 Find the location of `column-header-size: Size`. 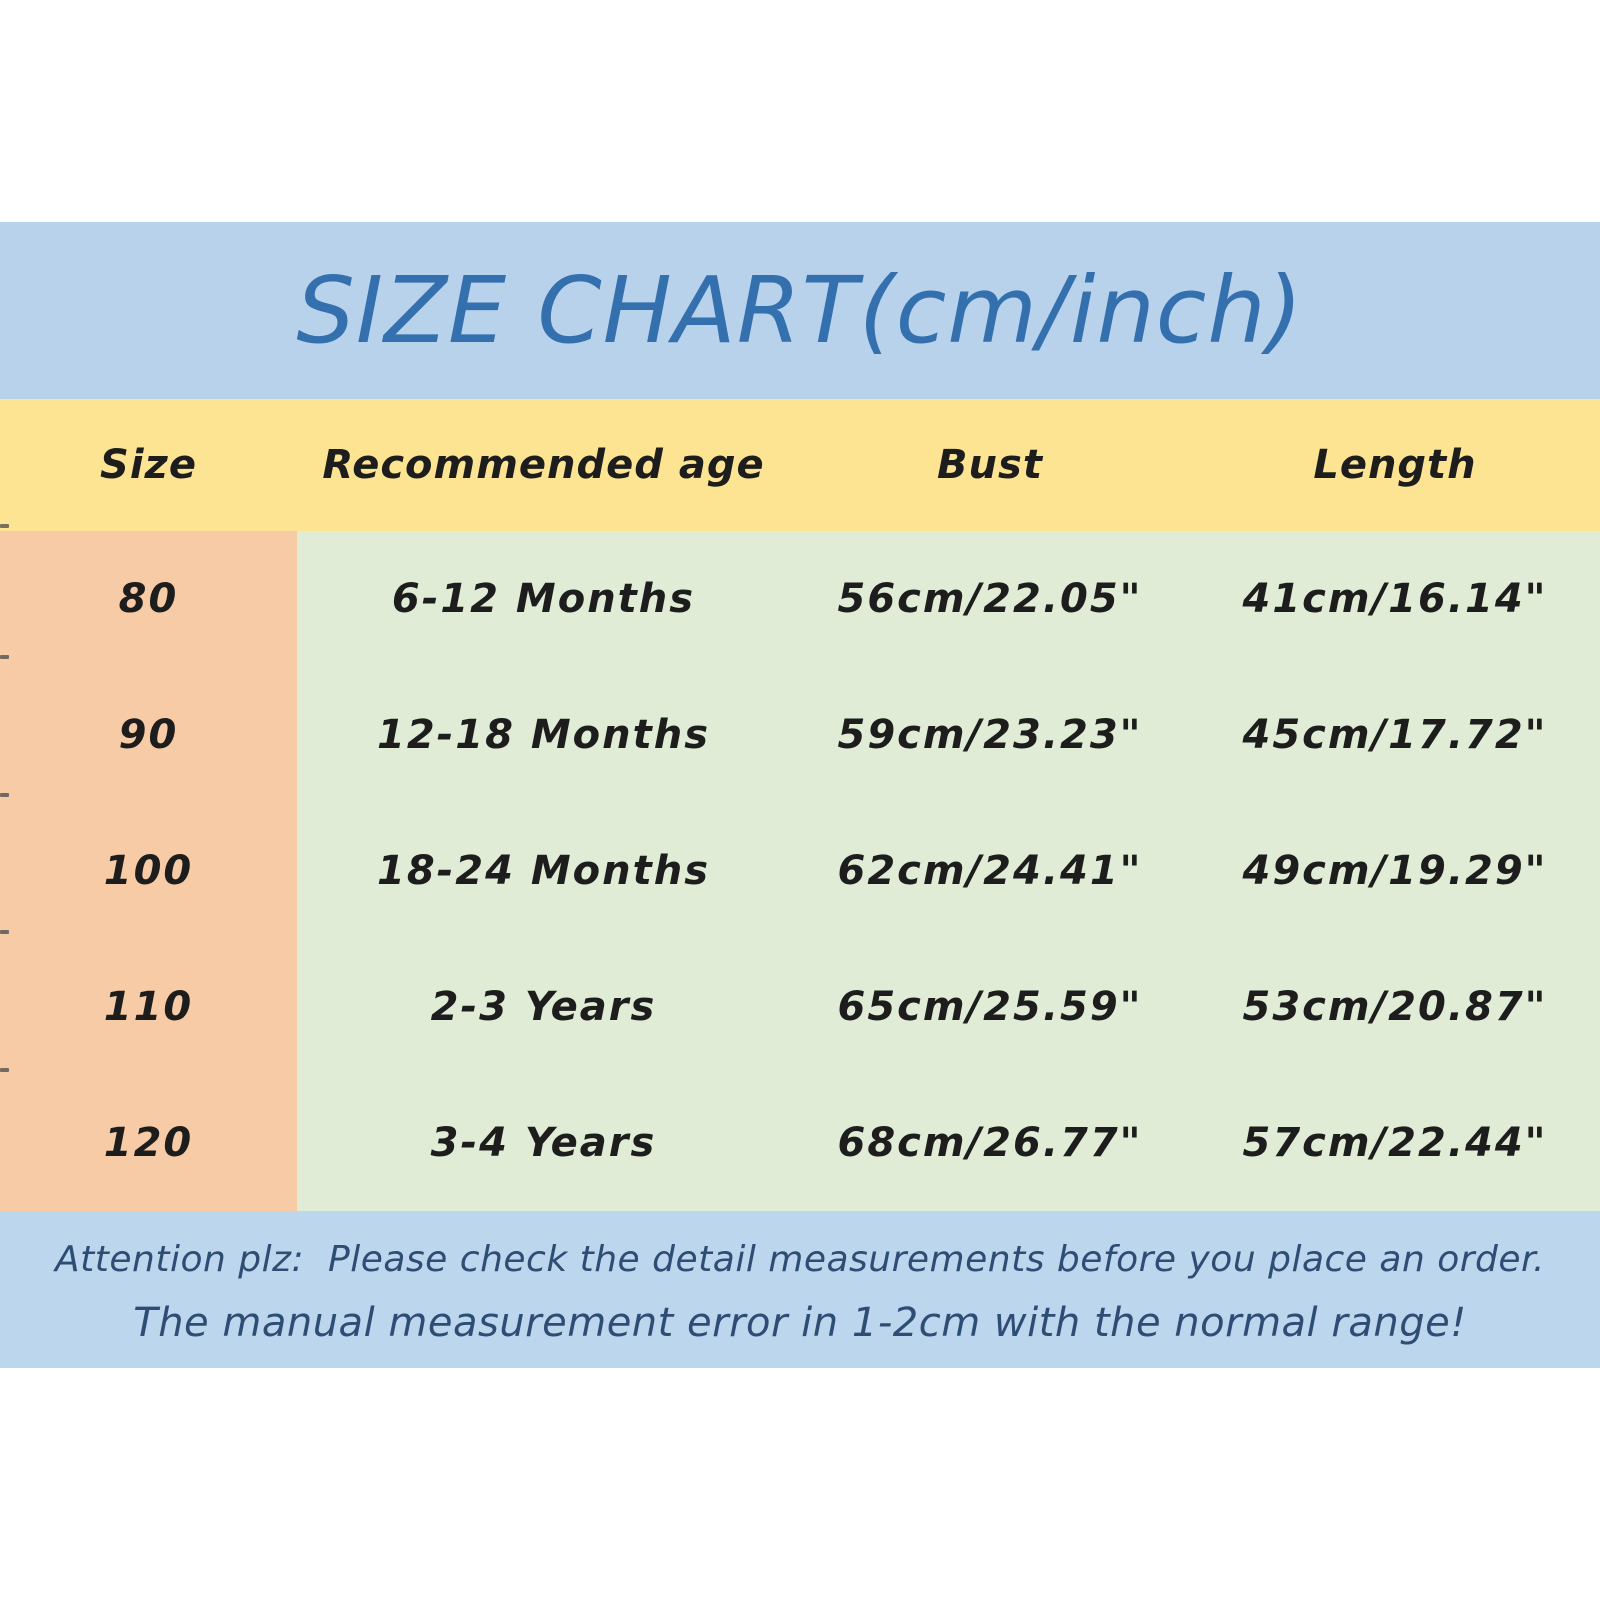

column-header-size: Size is located at coordinates (148, 465).